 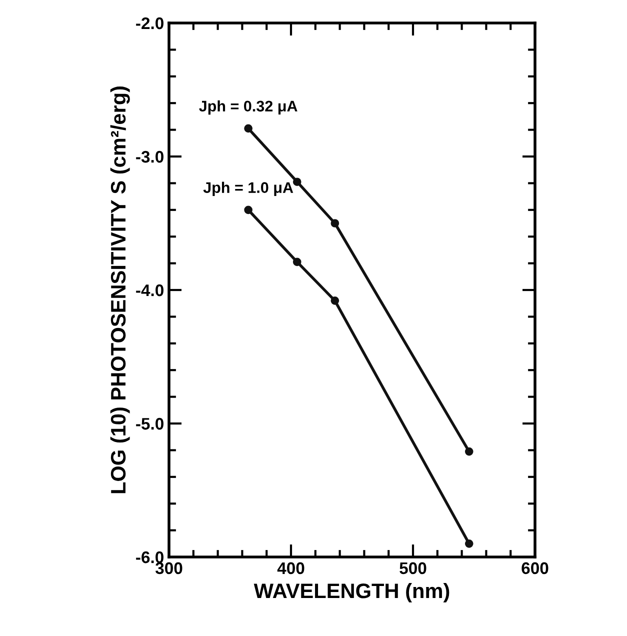 I want to click on series-label: Jph = 1.0 μA, so click(x=248, y=189).